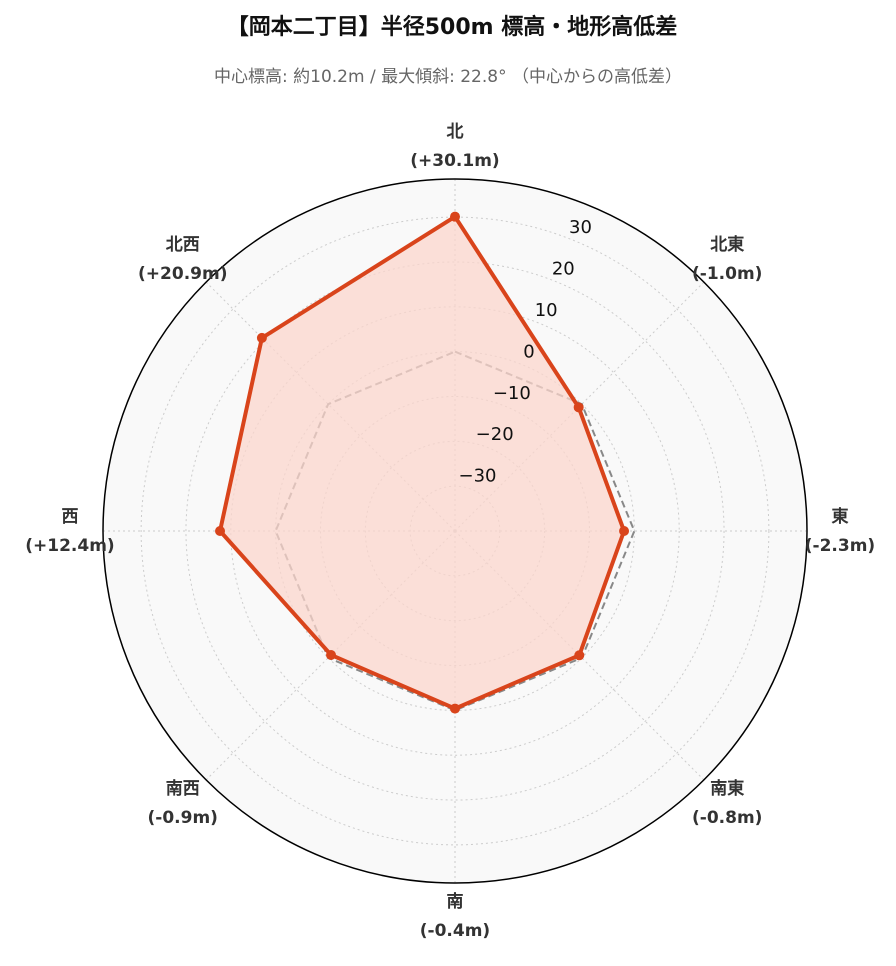  I want to click on value-label: (-0.9m), so click(183, 818).